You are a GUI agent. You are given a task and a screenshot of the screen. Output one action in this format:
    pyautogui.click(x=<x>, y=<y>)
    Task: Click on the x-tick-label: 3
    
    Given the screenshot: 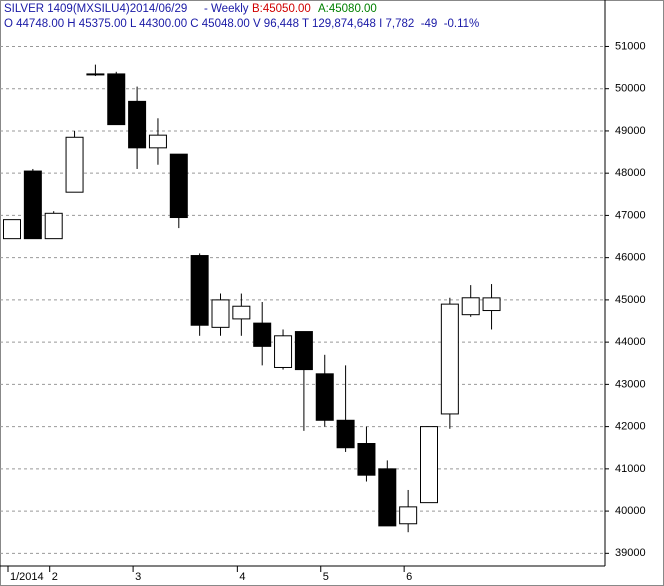 What is the action you would take?
    pyautogui.click(x=138, y=577)
    